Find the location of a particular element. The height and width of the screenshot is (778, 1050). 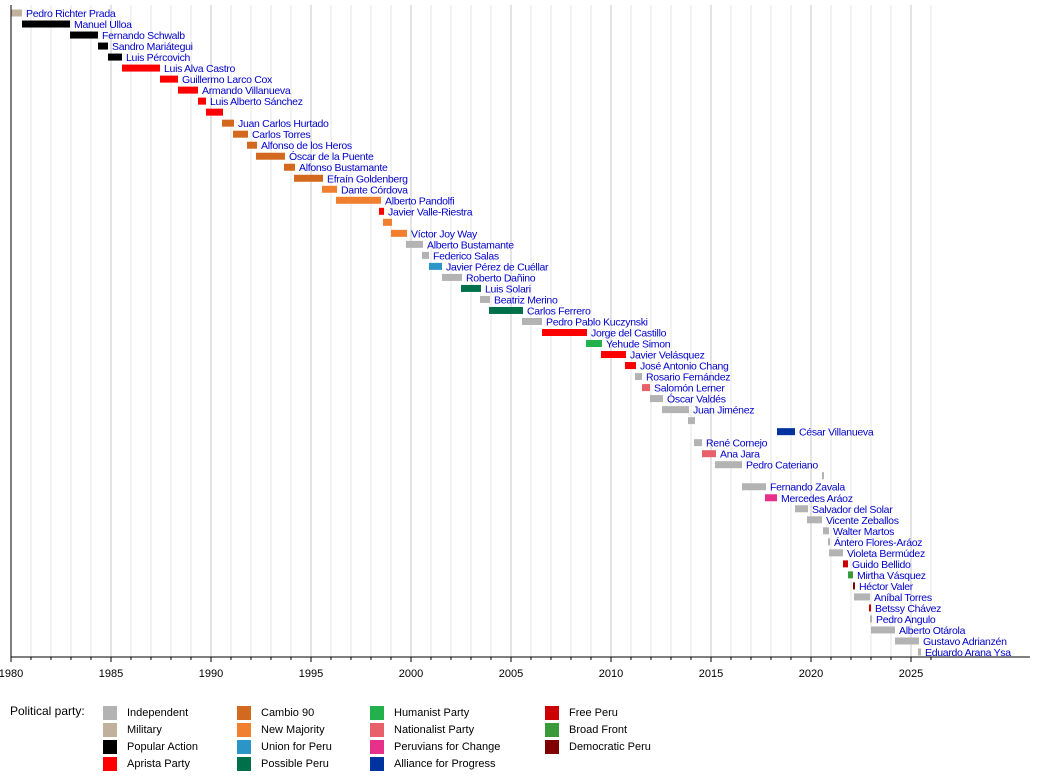

bar-alberto-bustamante is located at coordinates (414, 244).